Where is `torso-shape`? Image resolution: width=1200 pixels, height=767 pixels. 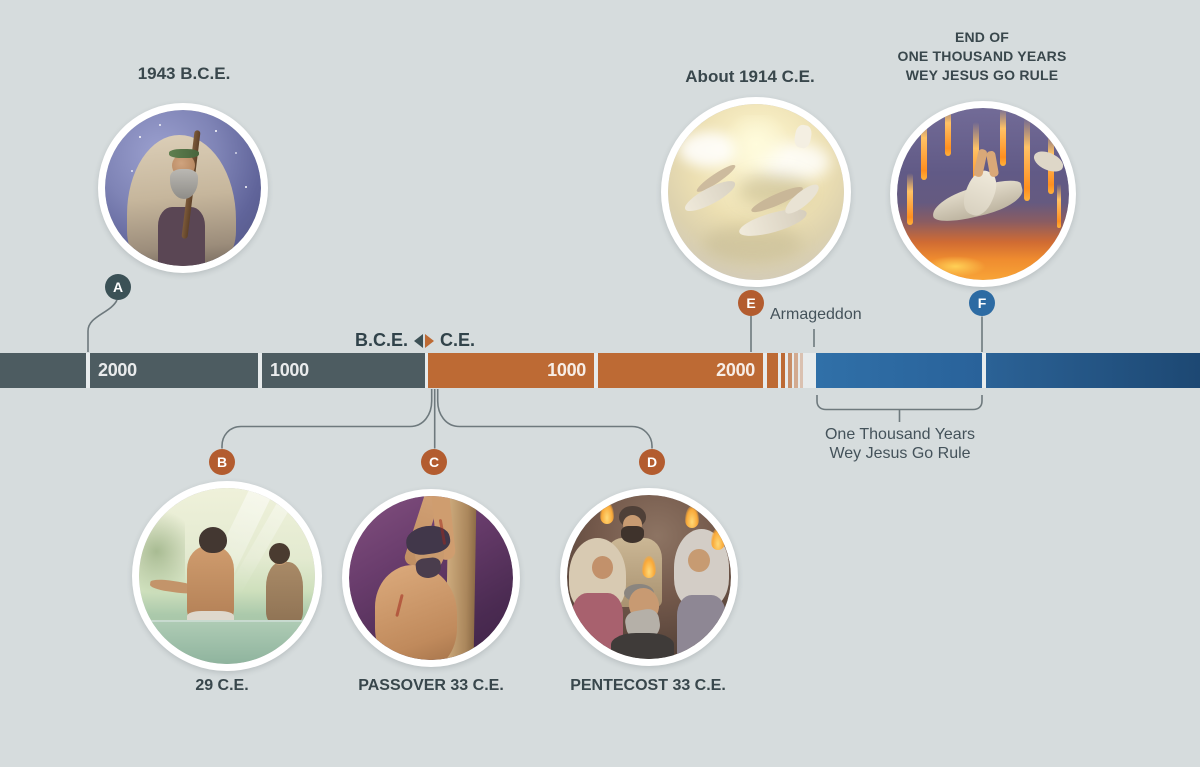
torso-shape is located at coordinates (416, 612).